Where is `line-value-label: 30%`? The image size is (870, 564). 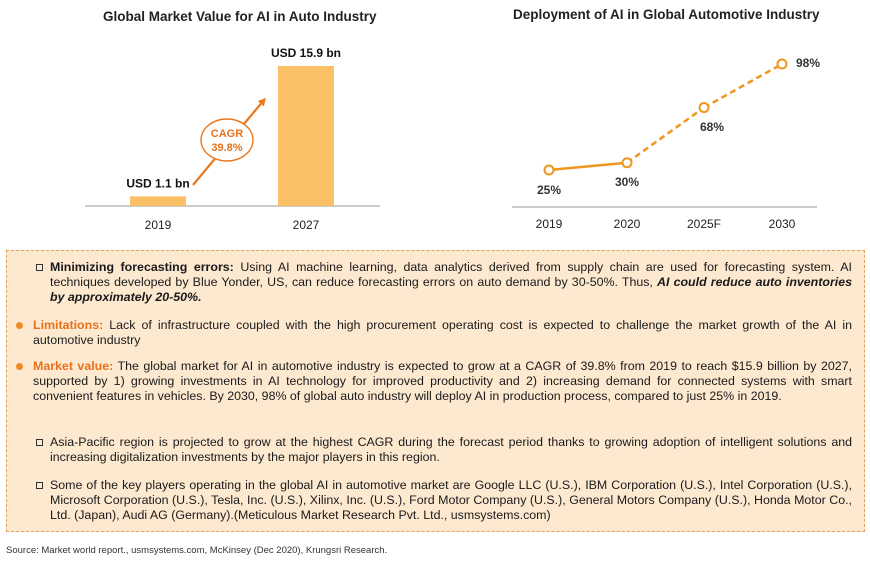
line-value-label: 30% is located at coordinates (627, 182).